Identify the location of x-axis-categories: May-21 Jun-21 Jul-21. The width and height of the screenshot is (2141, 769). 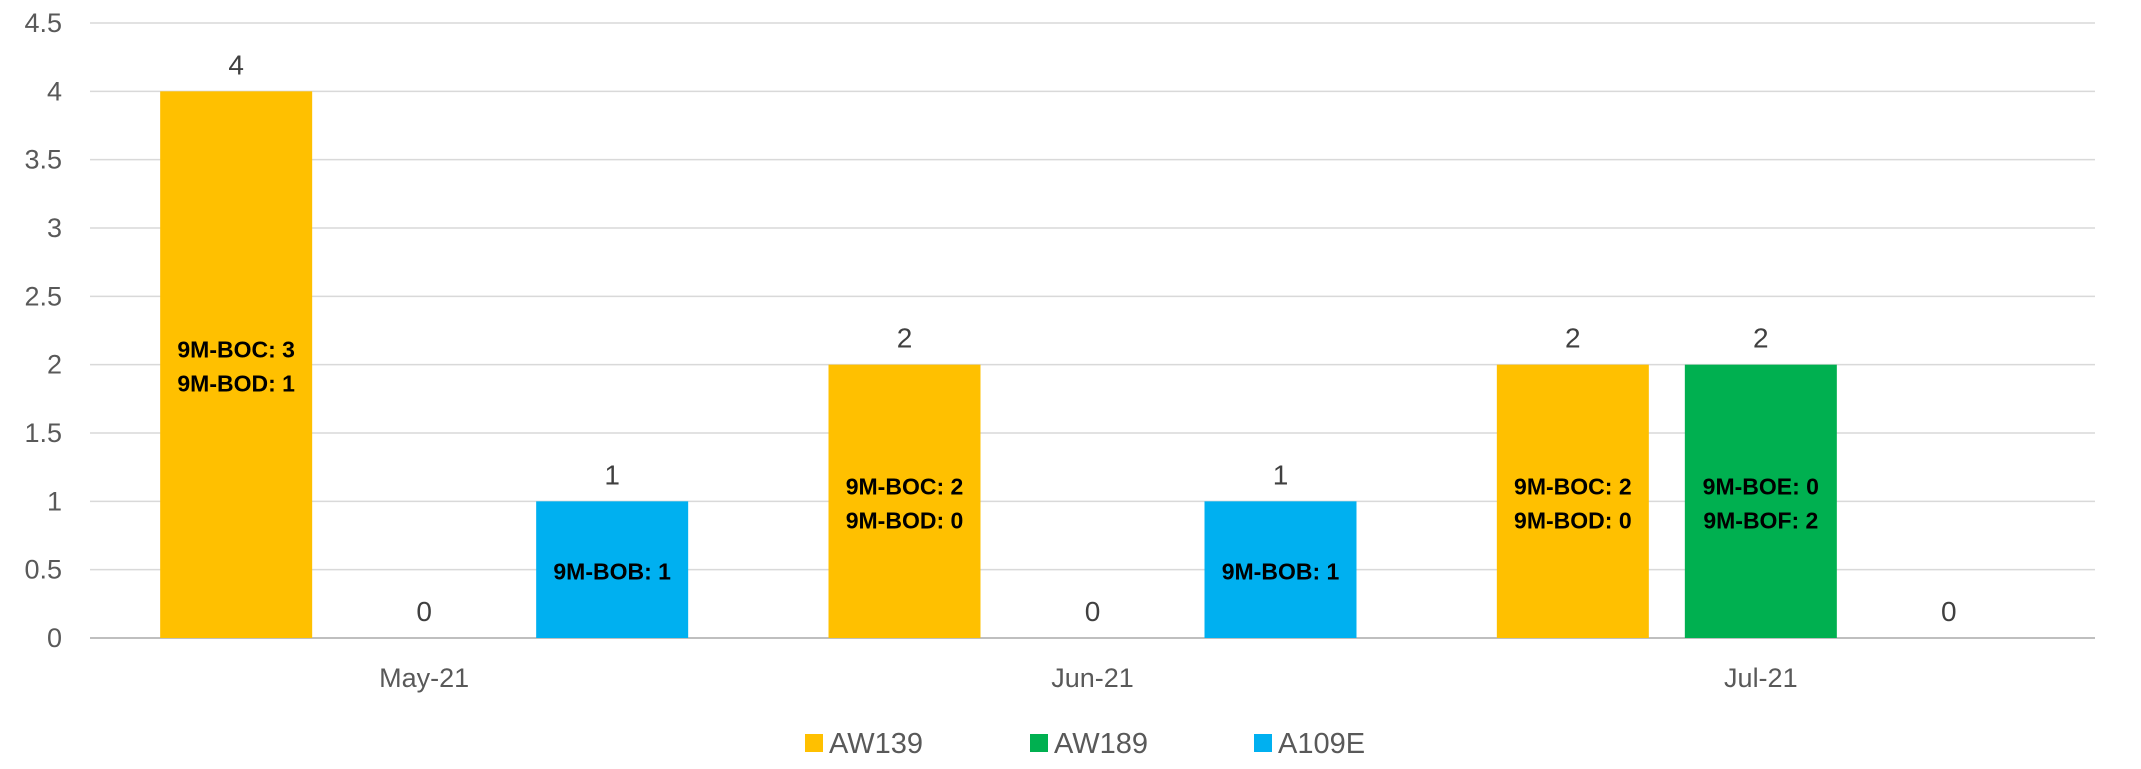
(1088, 678).